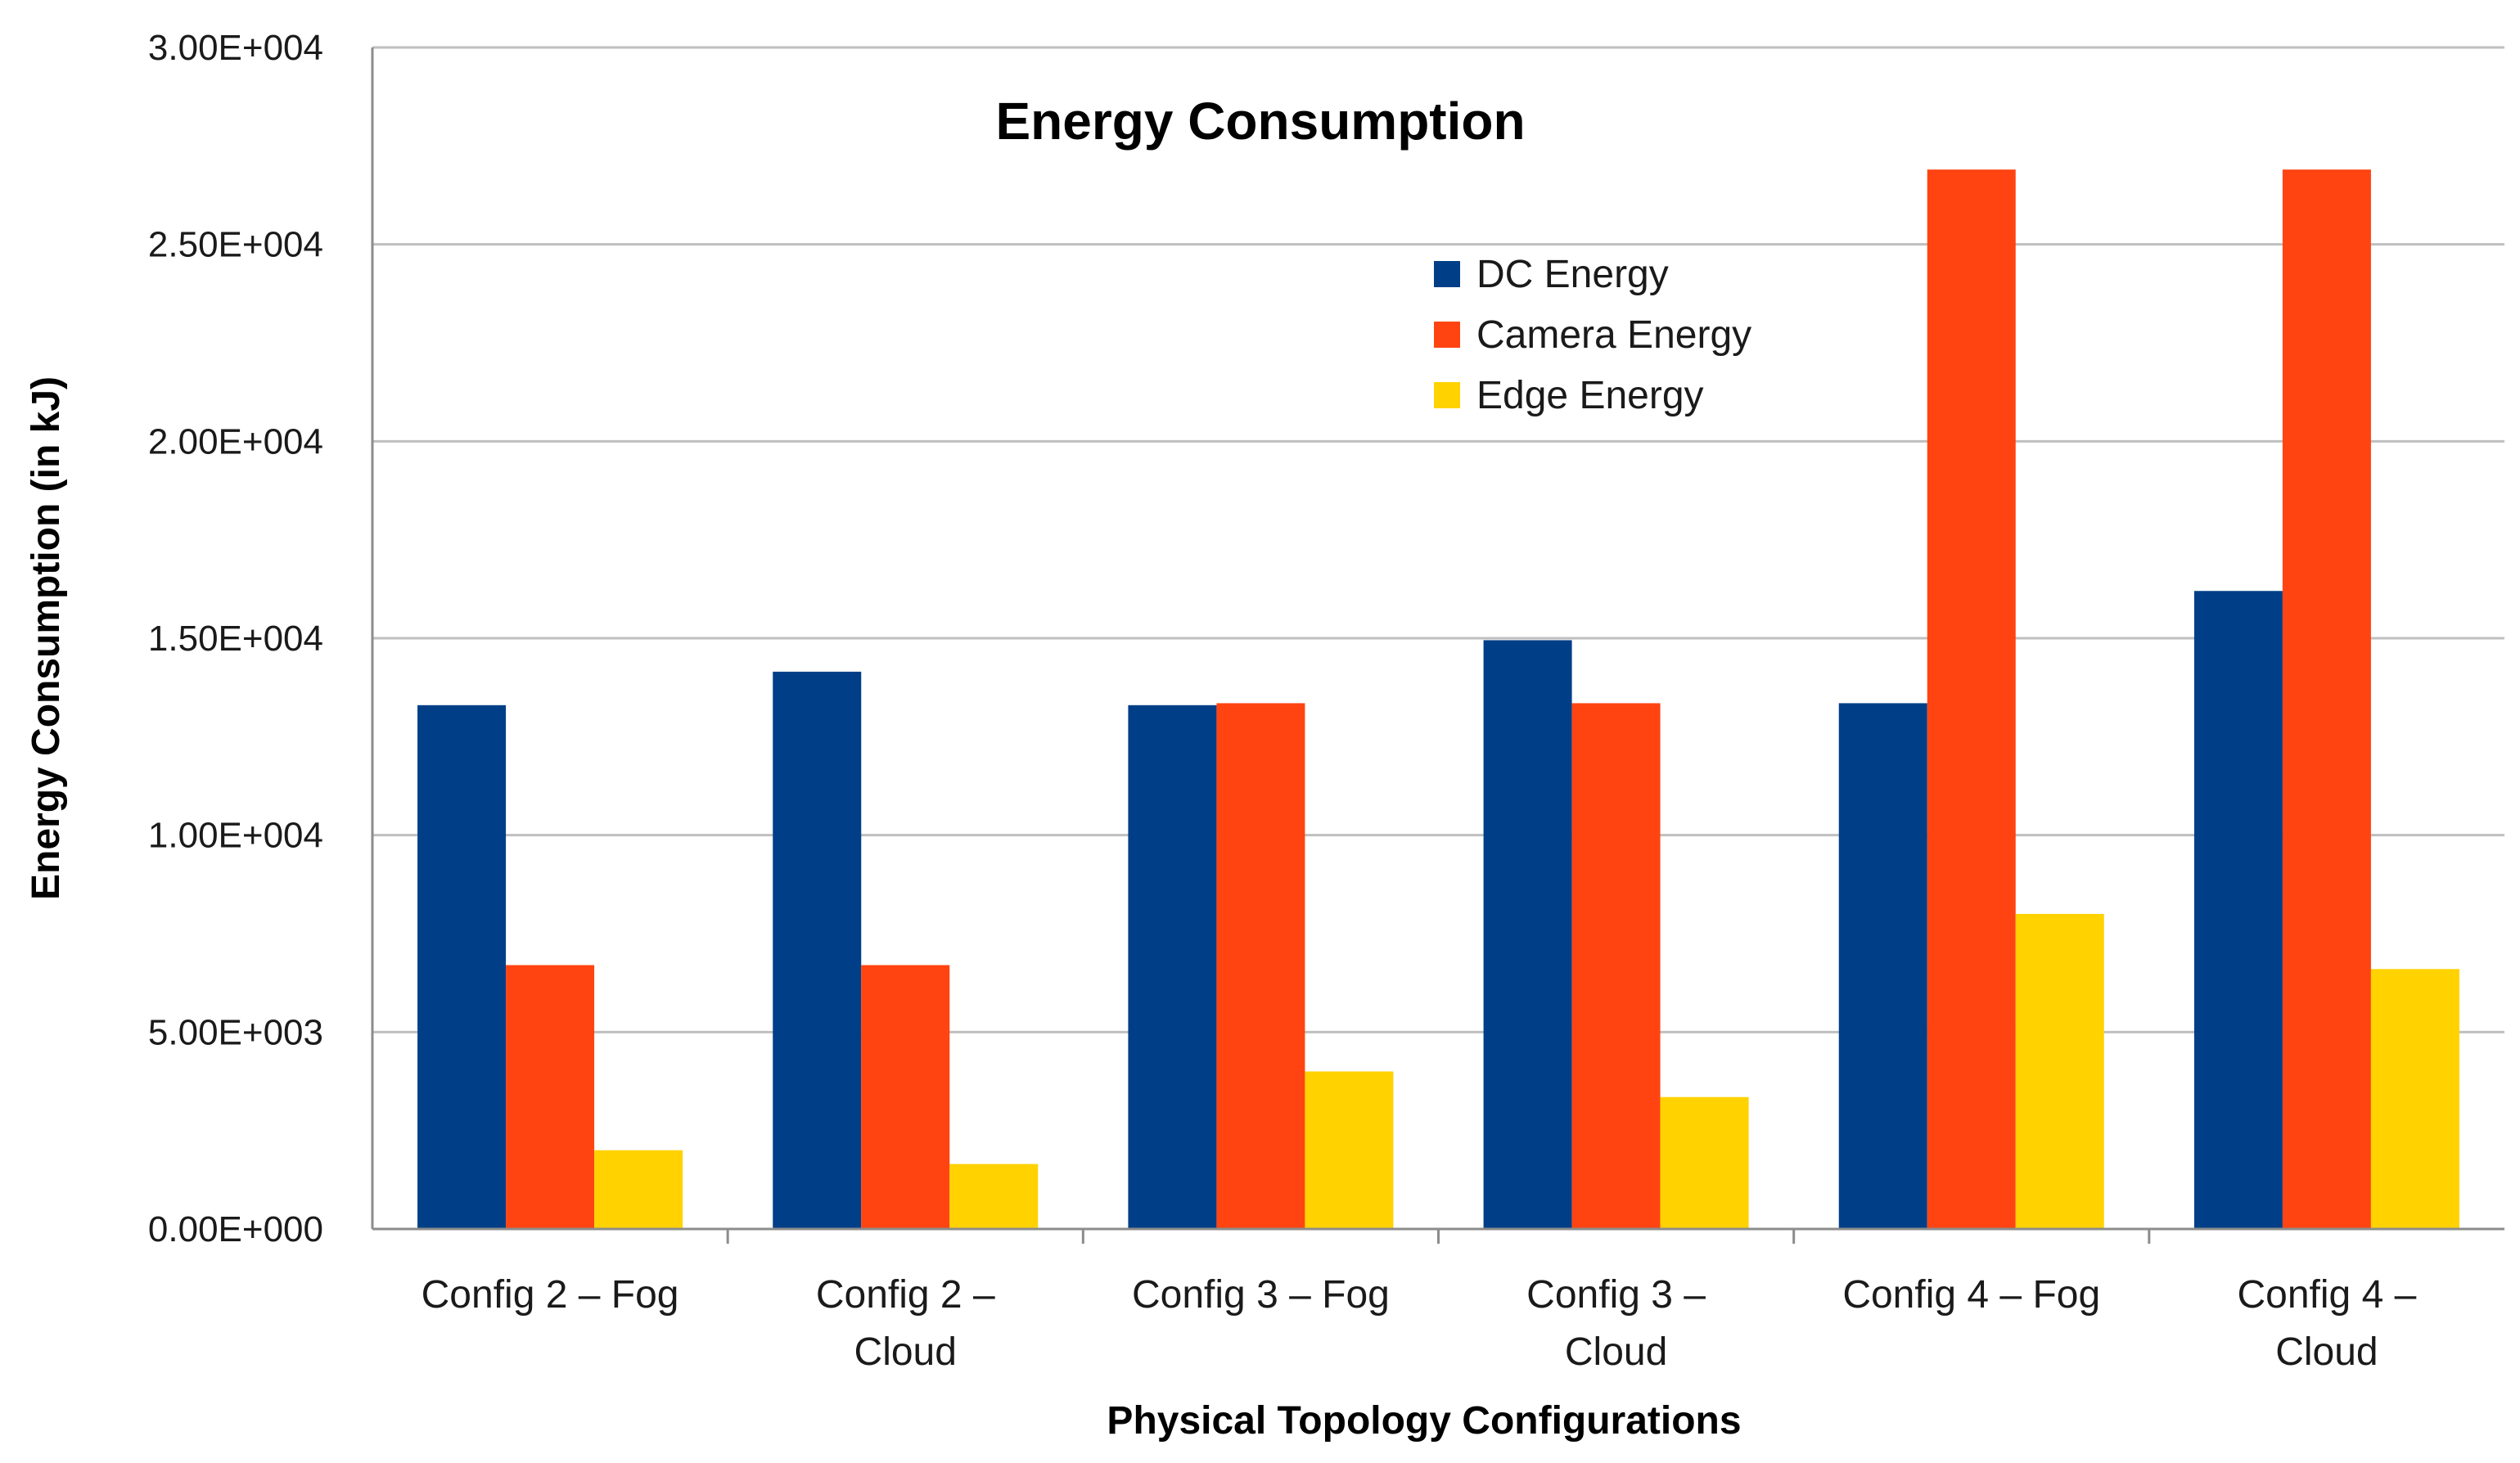  What do you see at coordinates (906, 1295) in the screenshot?
I see `x-tick-label: Config 2 –` at bounding box center [906, 1295].